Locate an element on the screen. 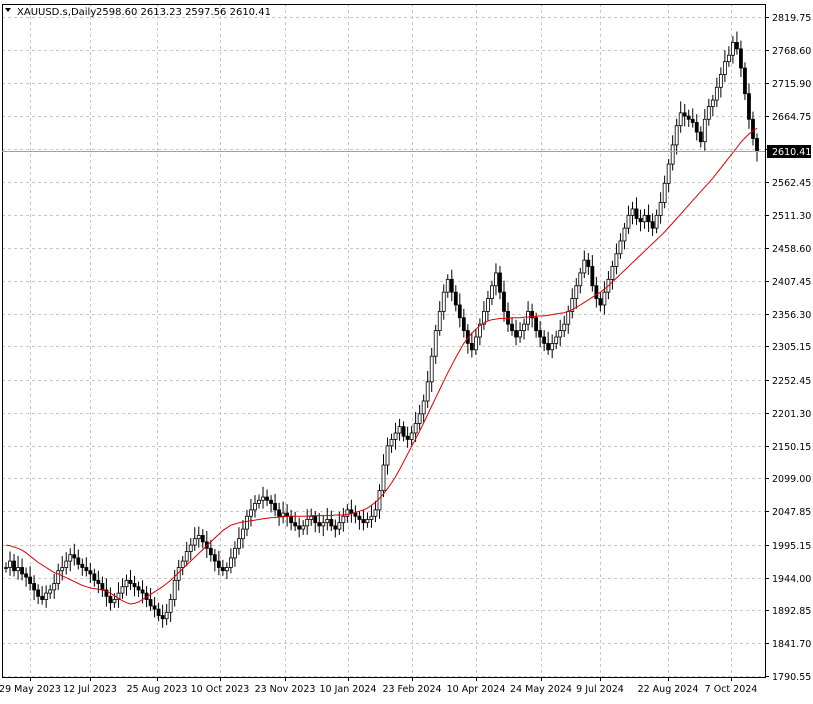 The image size is (813, 704). last-price-tag is located at coordinates (789, 151).